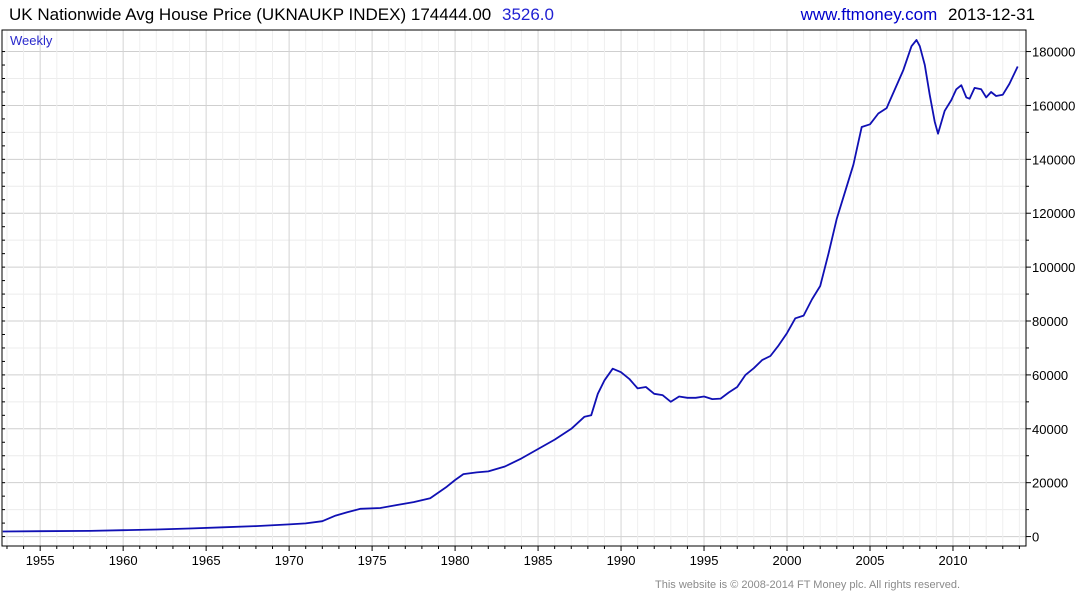  What do you see at coordinates (123, 560) in the screenshot?
I see `x-tick-label: 1960` at bounding box center [123, 560].